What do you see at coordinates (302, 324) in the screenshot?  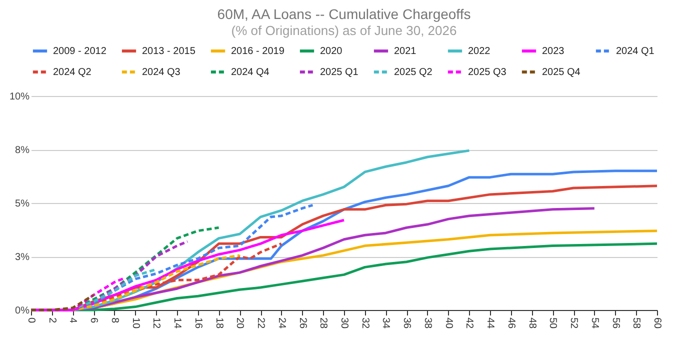 I see `x-tick-label: 26` at bounding box center [302, 324].